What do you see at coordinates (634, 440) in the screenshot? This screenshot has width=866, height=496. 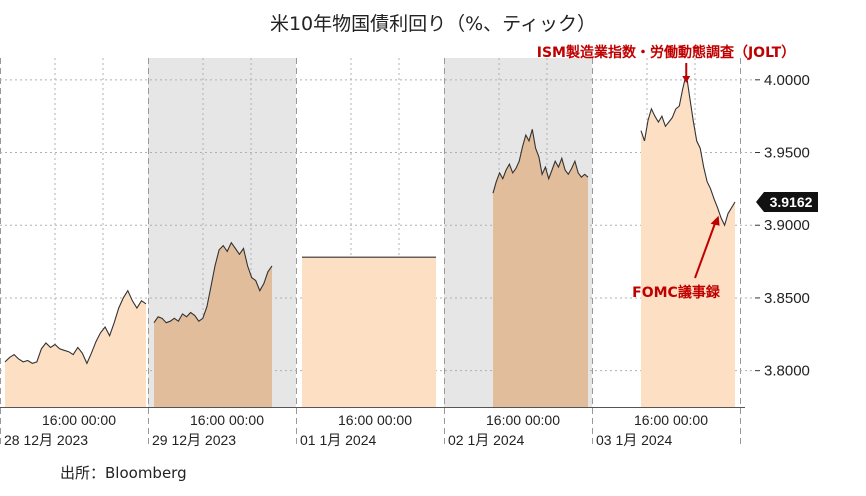 I see `x-tick-date: 03 1月 2024` at bounding box center [634, 440].